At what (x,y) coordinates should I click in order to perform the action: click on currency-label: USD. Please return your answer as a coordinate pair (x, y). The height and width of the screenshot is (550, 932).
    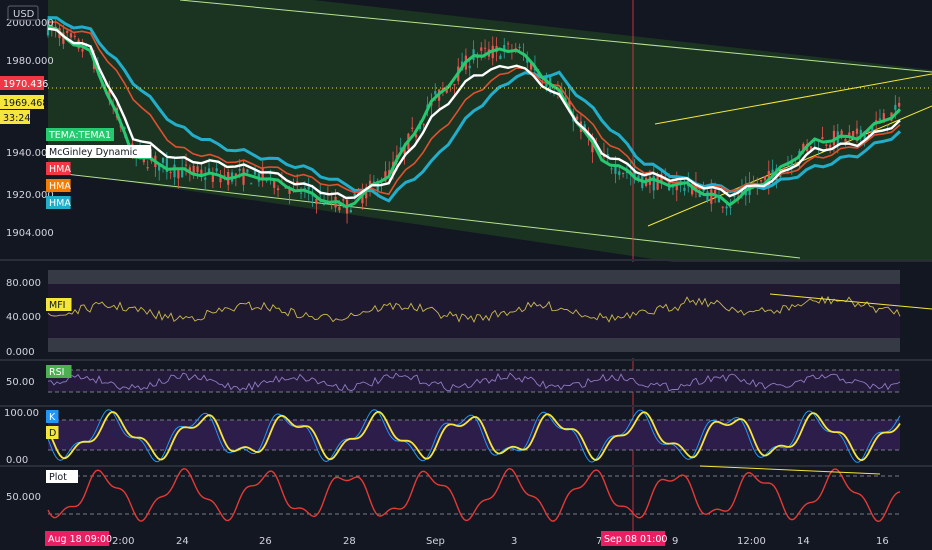
    Looking at the image, I should click on (24, 14).